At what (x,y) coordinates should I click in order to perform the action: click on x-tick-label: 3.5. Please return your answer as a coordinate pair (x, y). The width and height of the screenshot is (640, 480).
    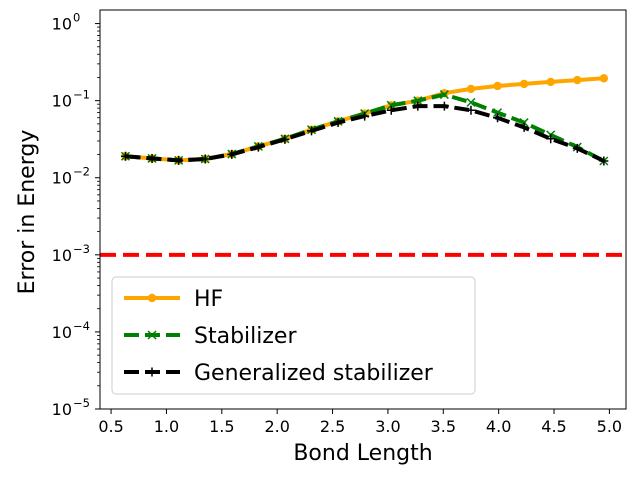
    Looking at the image, I should click on (443, 426).